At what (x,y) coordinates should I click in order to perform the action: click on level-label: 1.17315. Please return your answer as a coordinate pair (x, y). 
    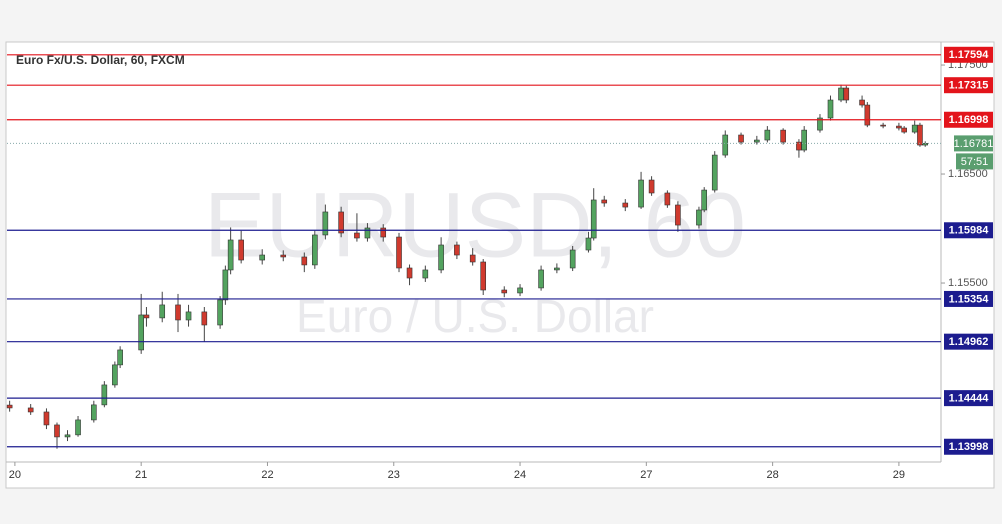
    Looking at the image, I should click on (969, 86).